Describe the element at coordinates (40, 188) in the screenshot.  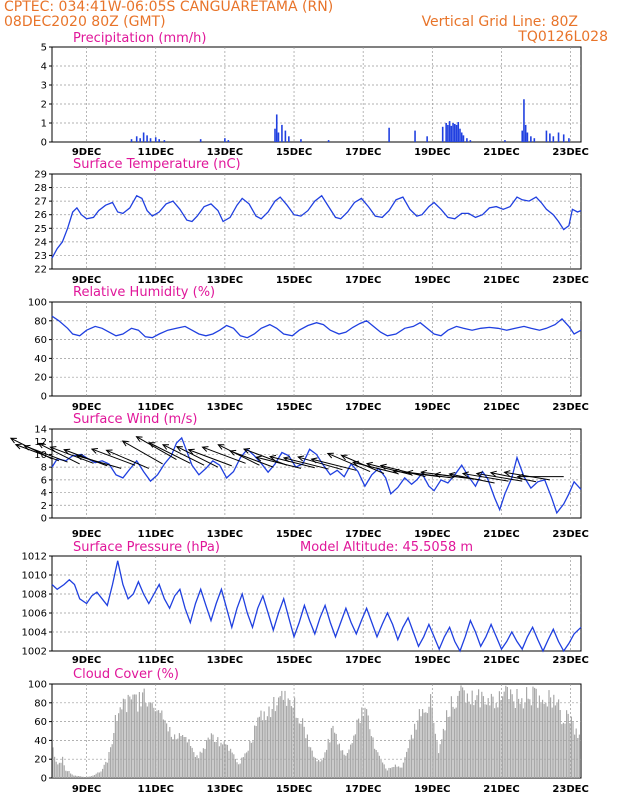
I see `panel-1-ytick-label: 28` at that location.